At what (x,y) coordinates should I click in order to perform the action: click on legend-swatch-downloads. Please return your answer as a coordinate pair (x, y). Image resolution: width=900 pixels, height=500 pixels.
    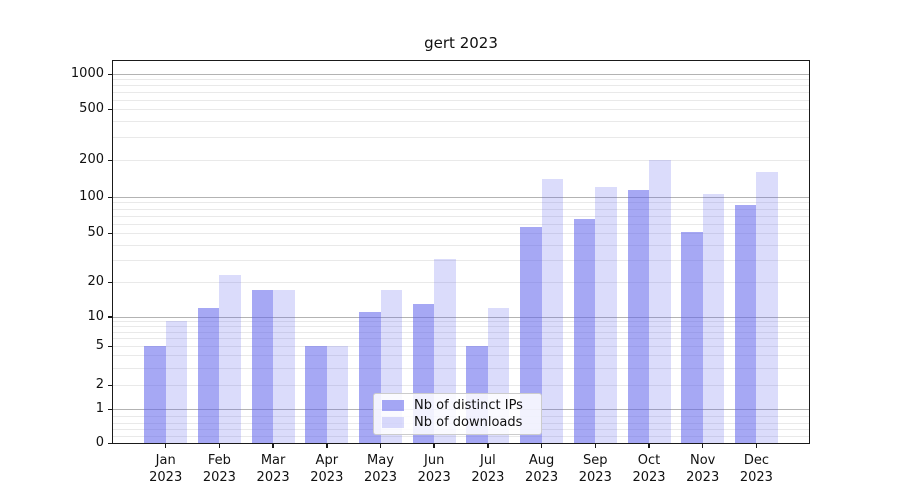
    Looking at the image, I should click on (393, 423).